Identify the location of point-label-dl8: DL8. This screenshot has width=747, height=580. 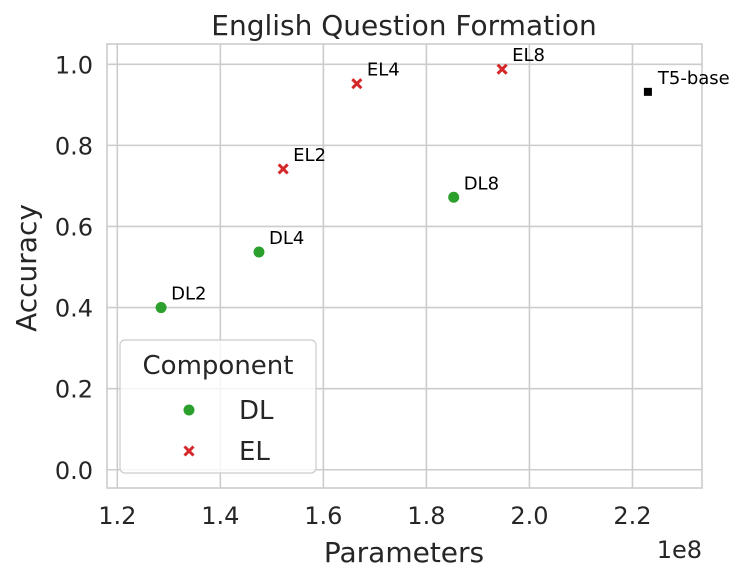
(481, 183).